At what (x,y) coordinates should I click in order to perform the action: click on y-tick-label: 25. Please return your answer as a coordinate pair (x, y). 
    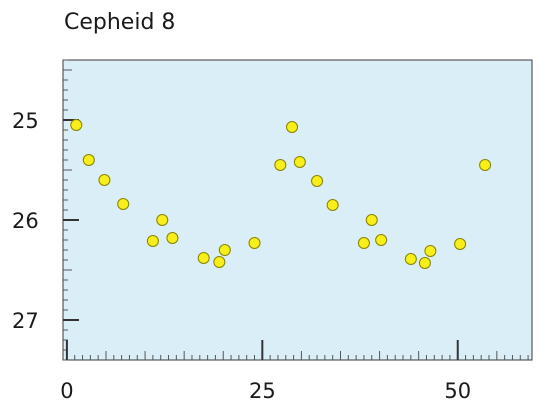
    Looking at the image, I should click on (25, 121).